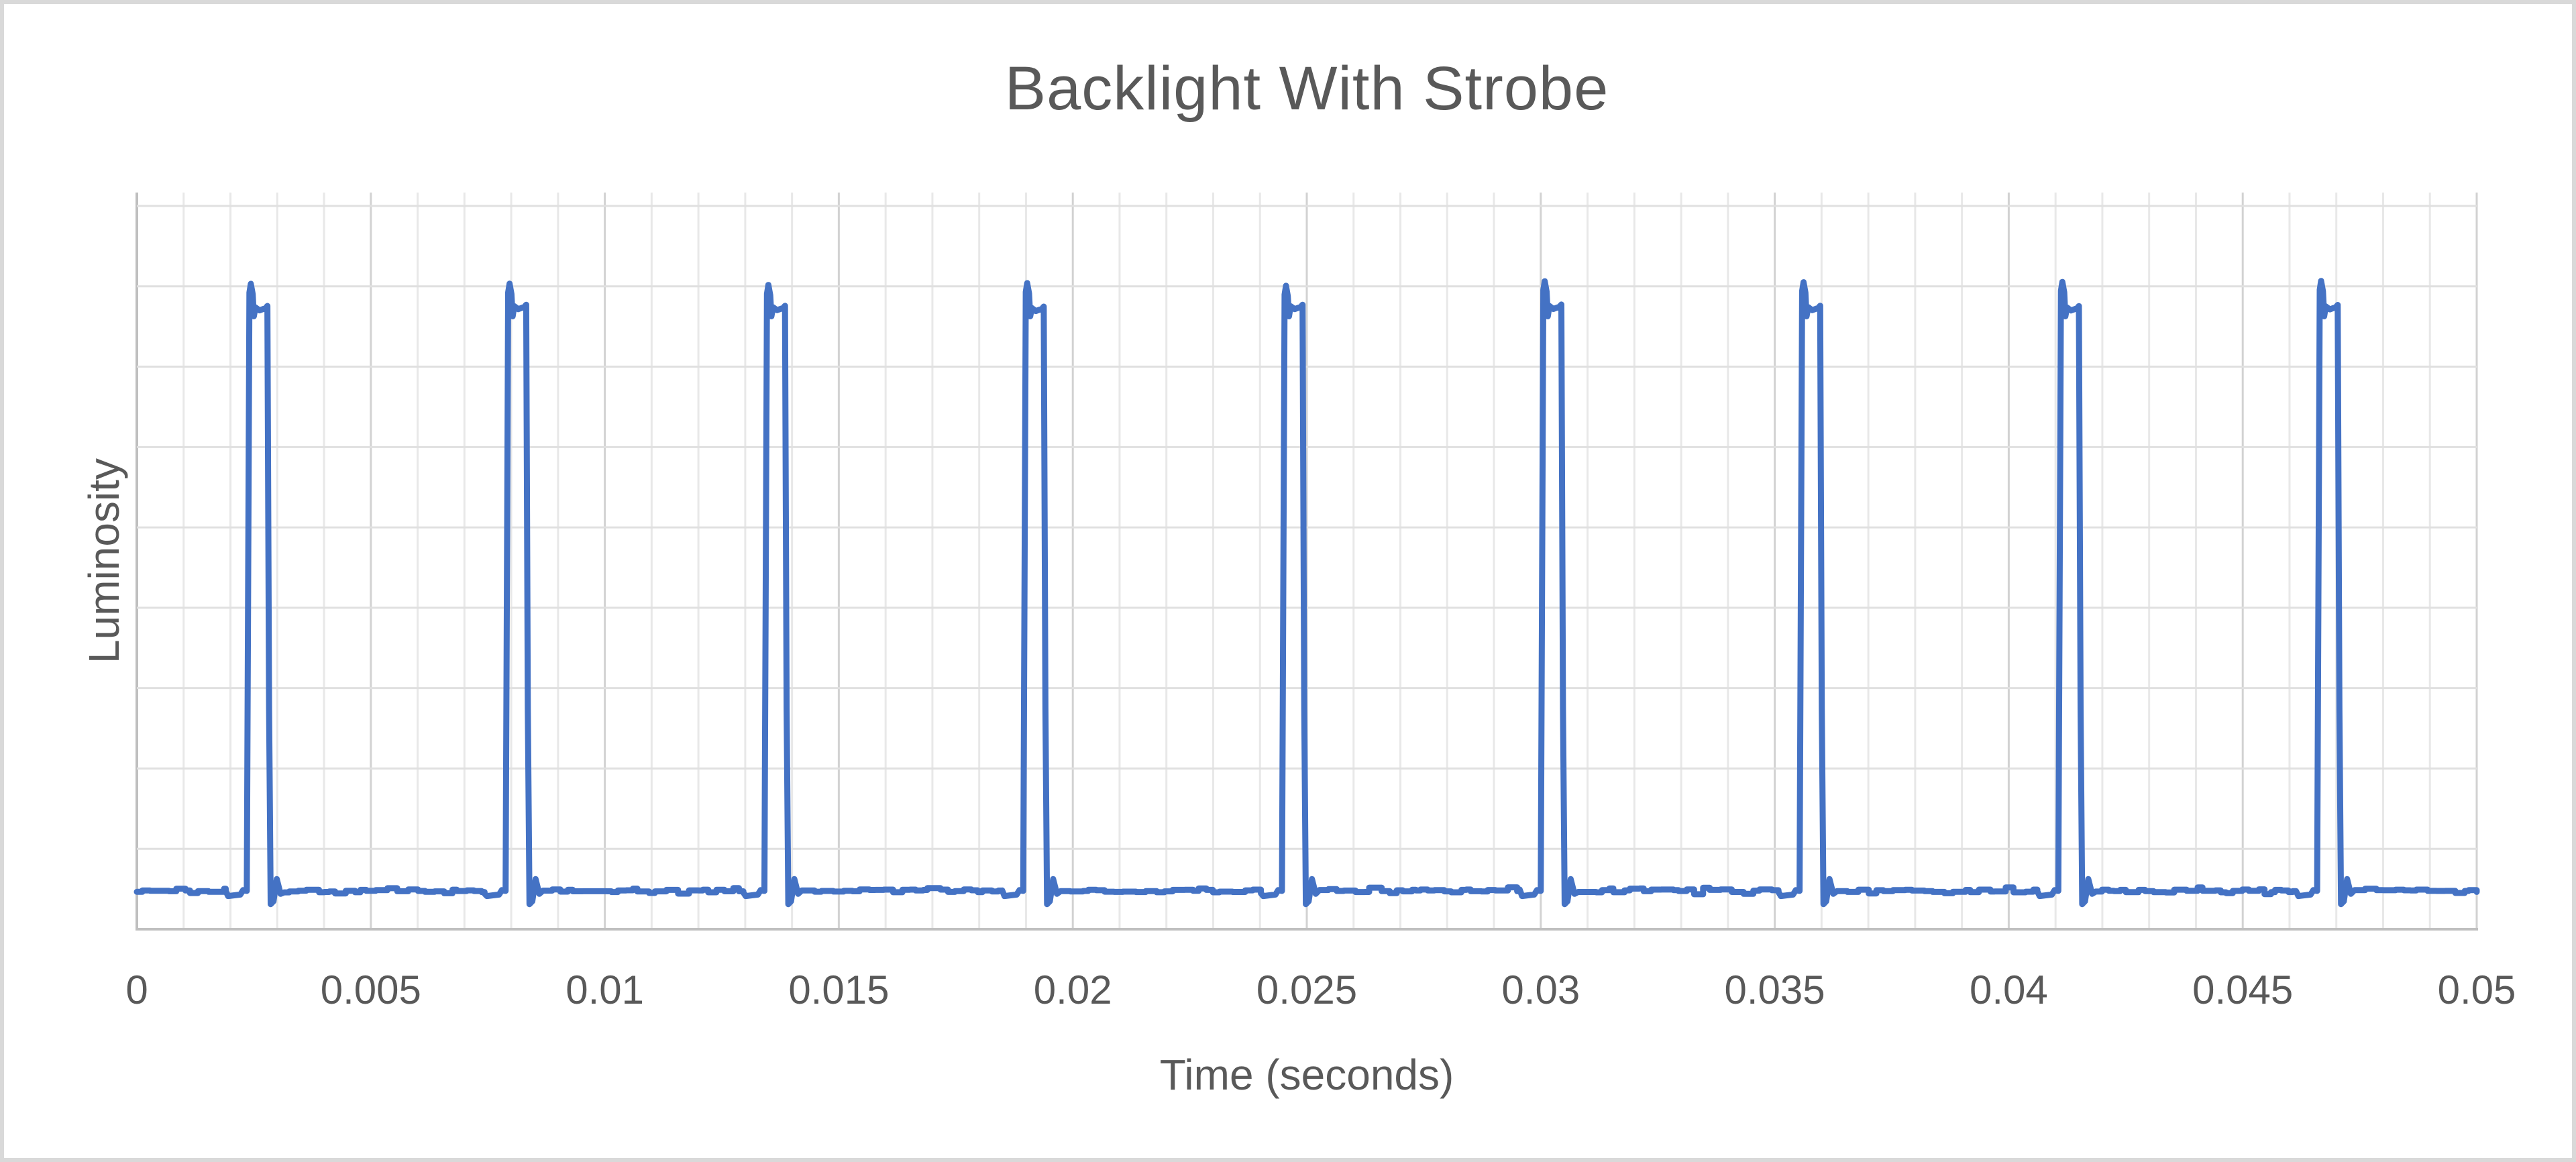 This screenshot has width=2576, height=1162. What do you see at coordinates (838, 989) in the screenshot?
I see `x-tick-label: 0.015` at bounding box center [838, 989].